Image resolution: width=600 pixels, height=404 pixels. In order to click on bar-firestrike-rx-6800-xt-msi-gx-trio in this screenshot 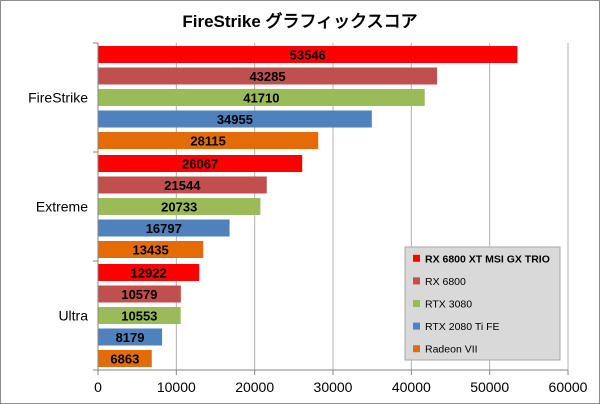, I will do `click(308, 54)`.